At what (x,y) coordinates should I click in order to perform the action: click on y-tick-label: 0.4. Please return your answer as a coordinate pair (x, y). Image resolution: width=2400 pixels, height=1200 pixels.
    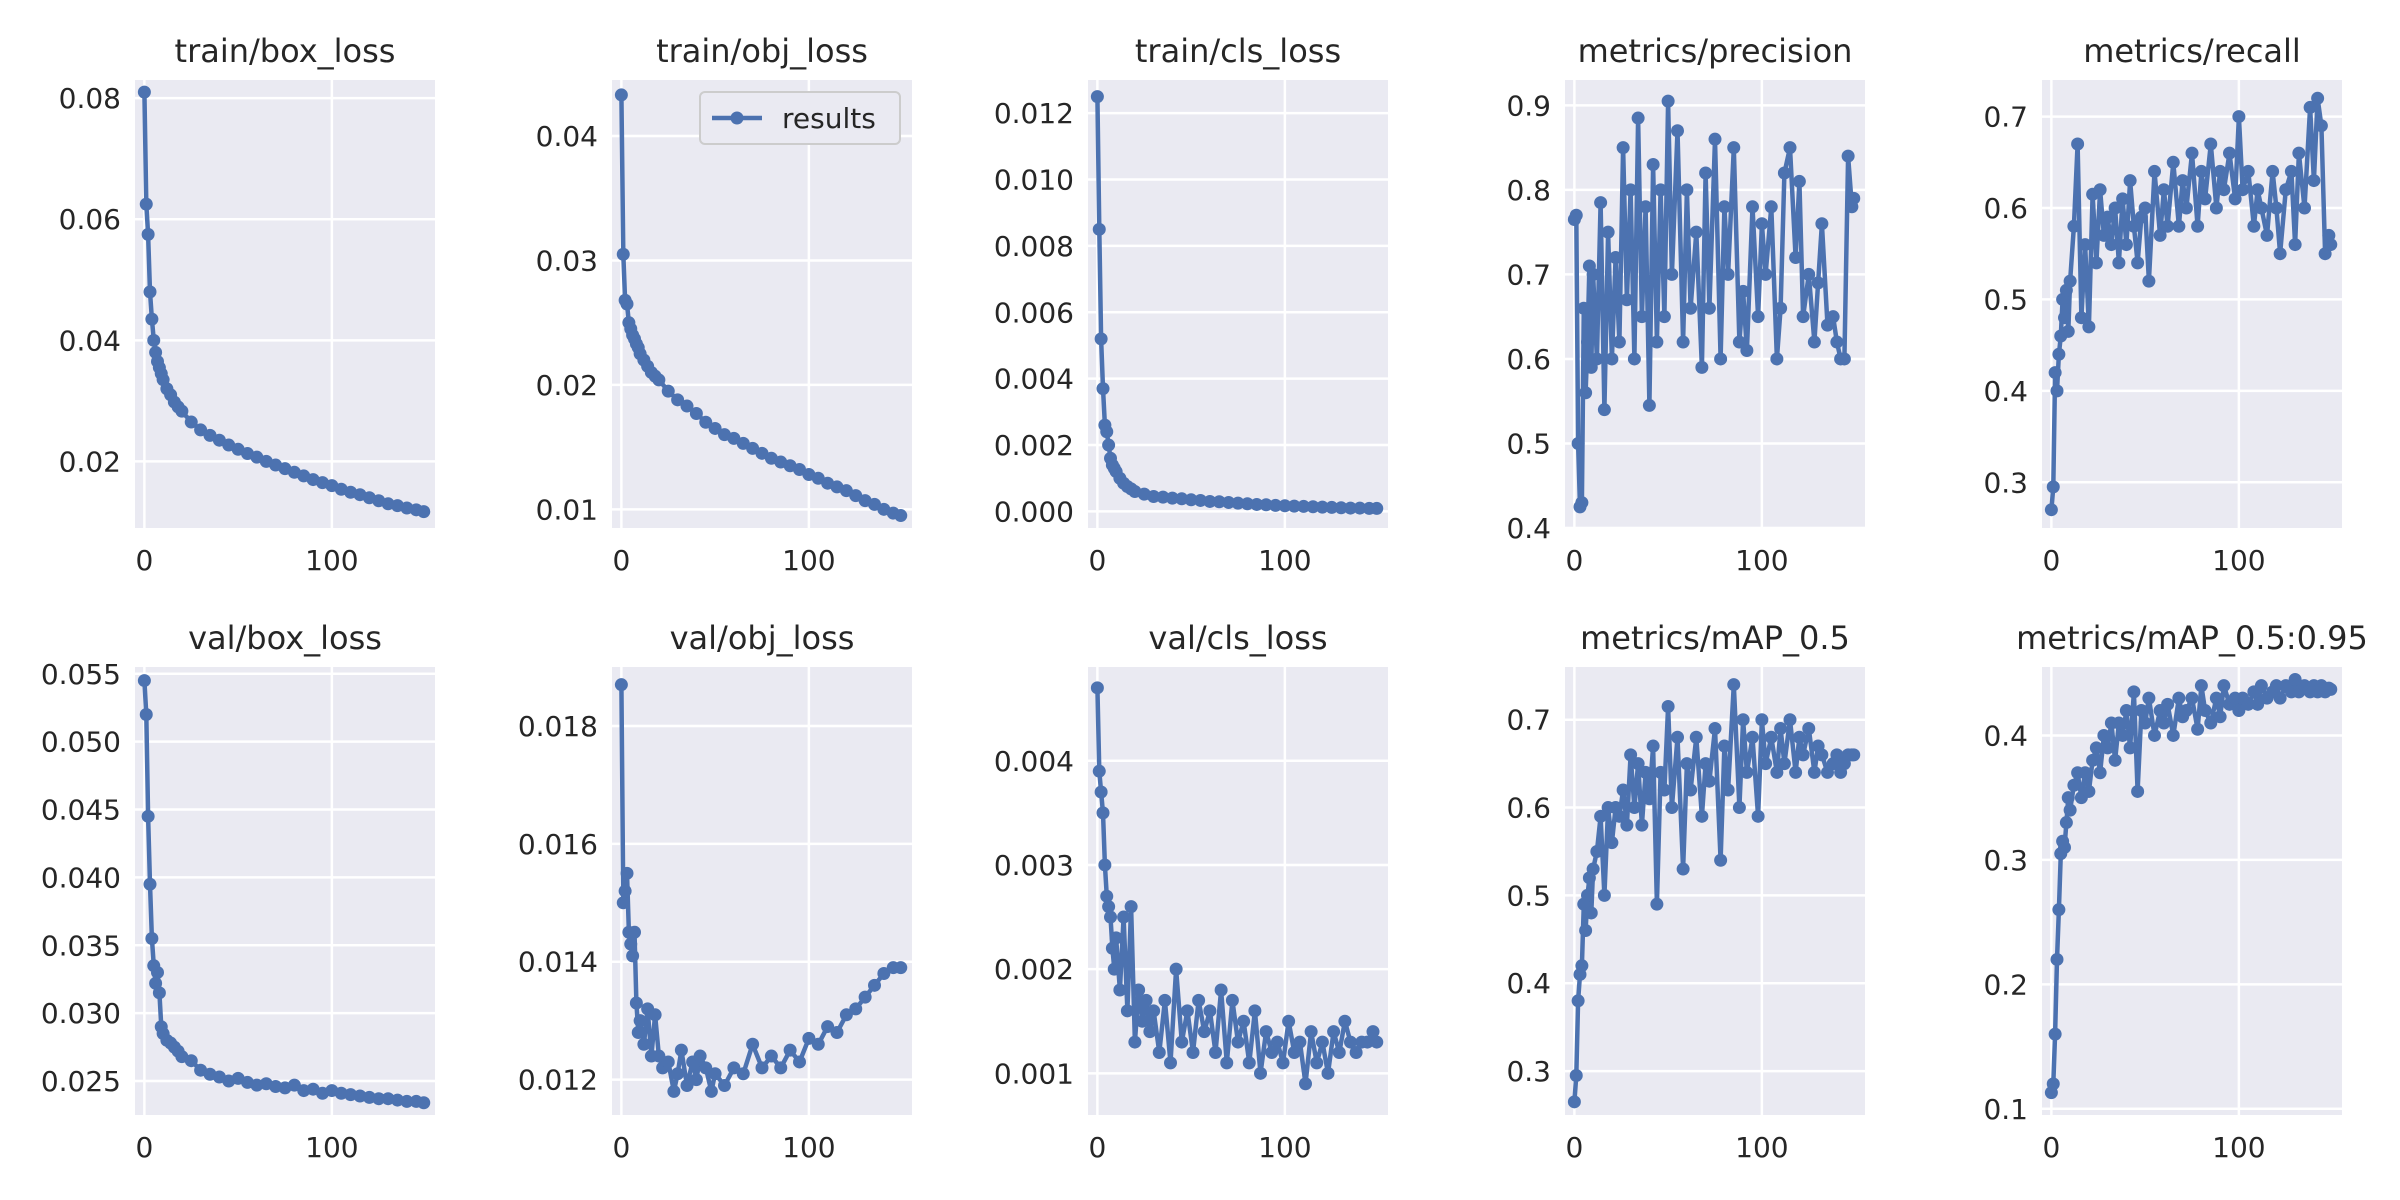
    Looking at the image, I should click on (1528, 528).